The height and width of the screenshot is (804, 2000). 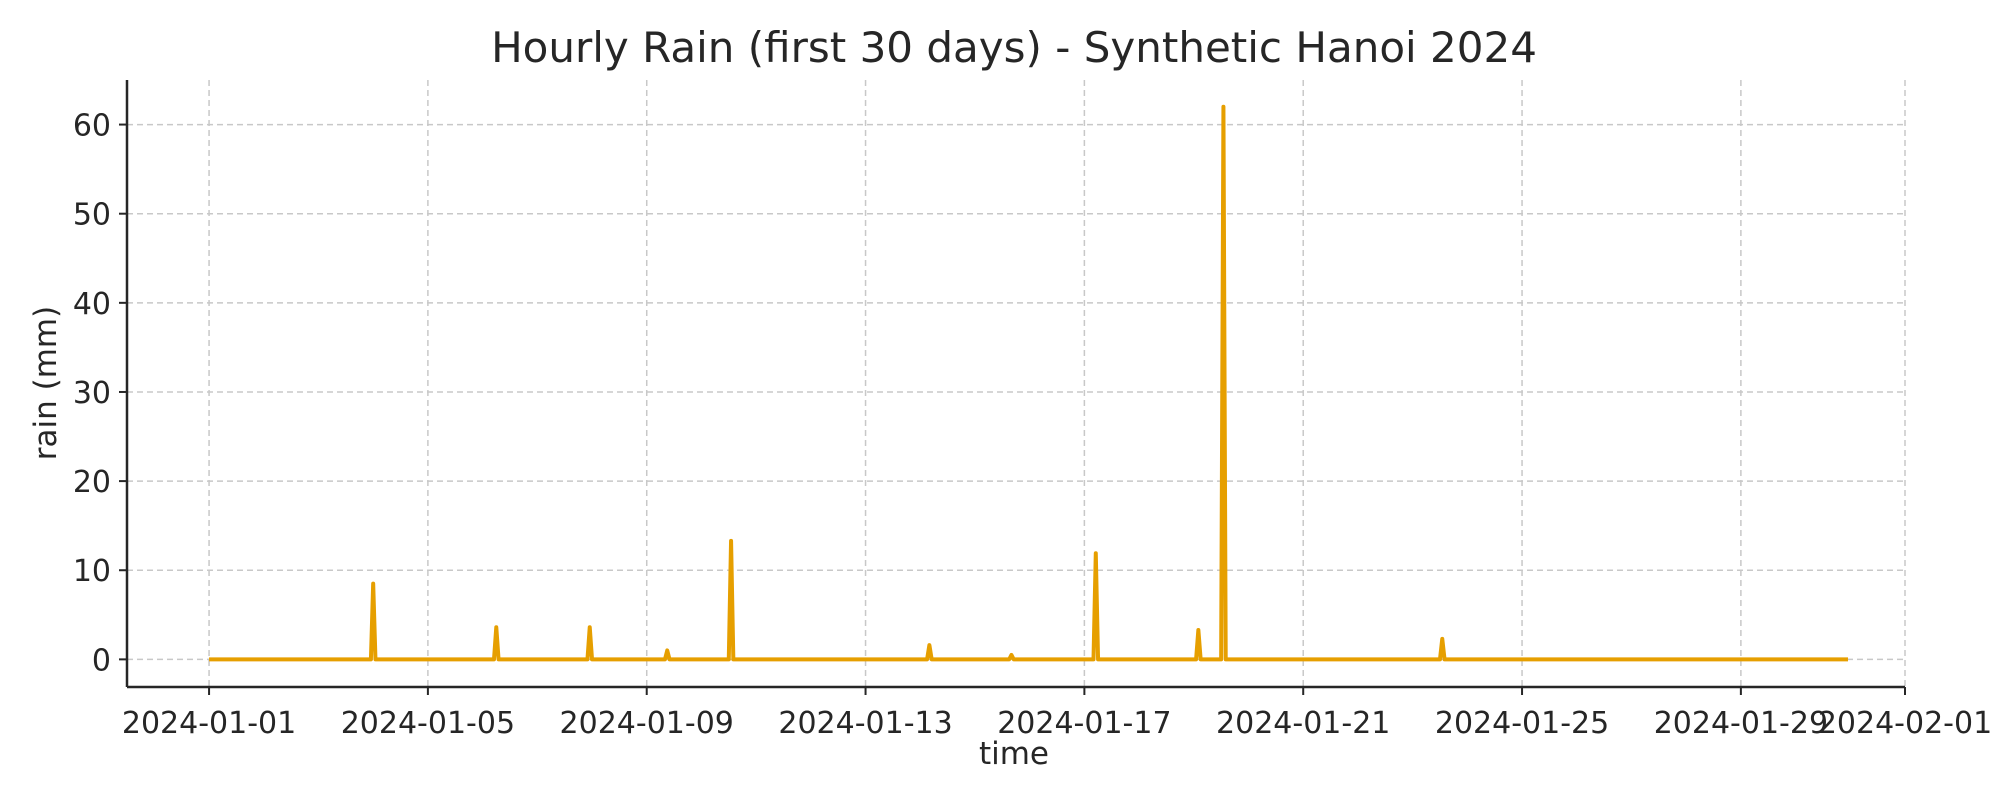 I want to click on y-tick-label: 40, so click(x=92, y=304).